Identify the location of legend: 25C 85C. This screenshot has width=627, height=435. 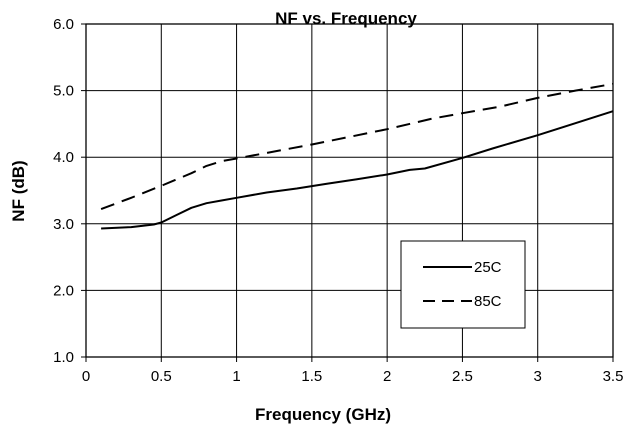
(463, 284).